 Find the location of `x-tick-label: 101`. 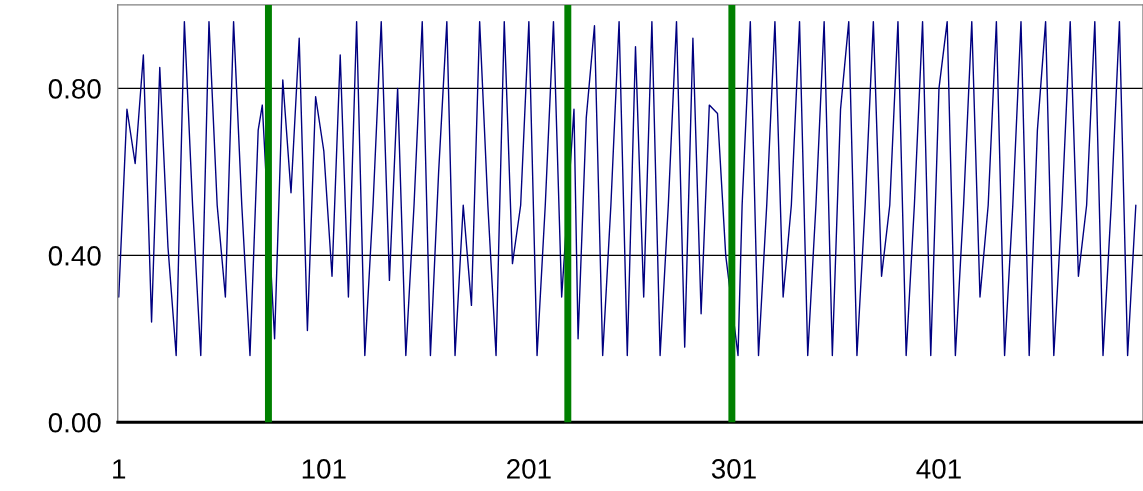

x-tick-label: 101 is located at coordinates (324, 469).